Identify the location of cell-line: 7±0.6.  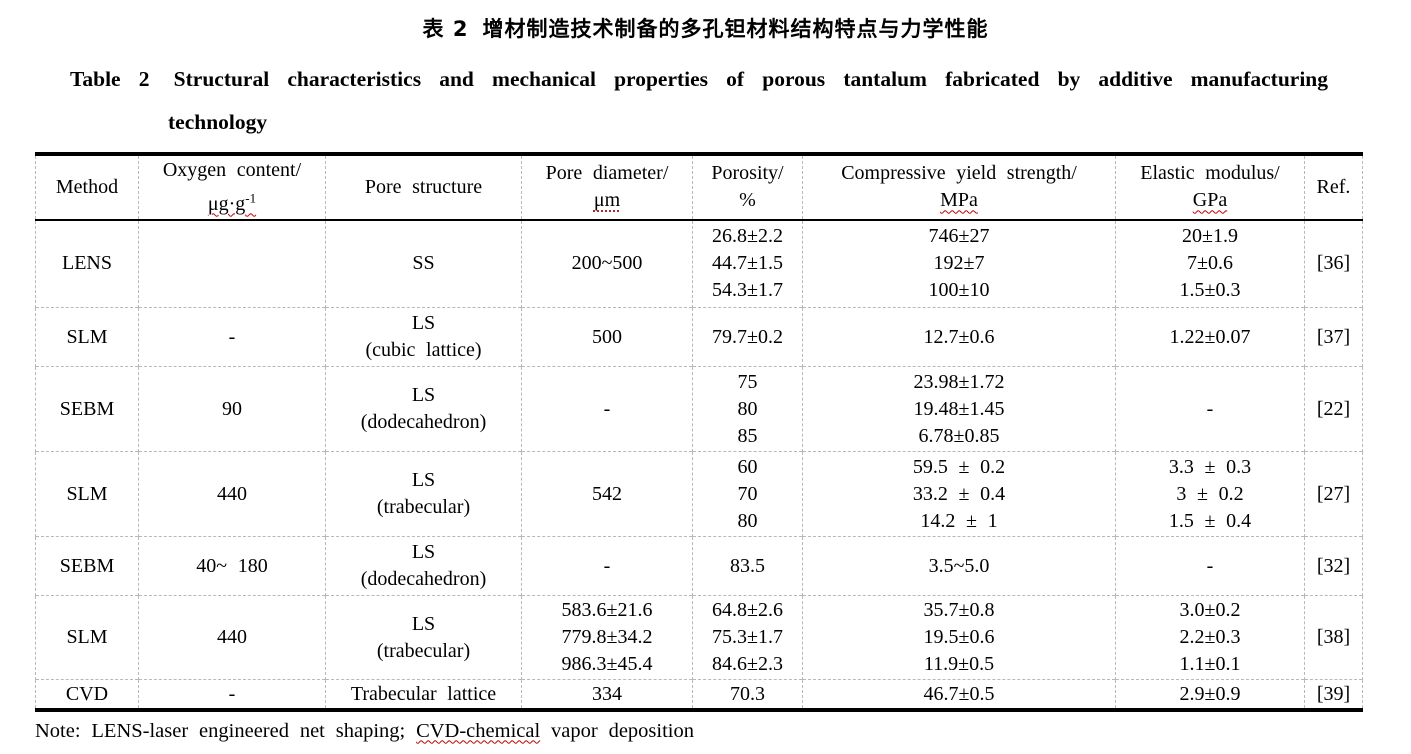
(1210, 263).